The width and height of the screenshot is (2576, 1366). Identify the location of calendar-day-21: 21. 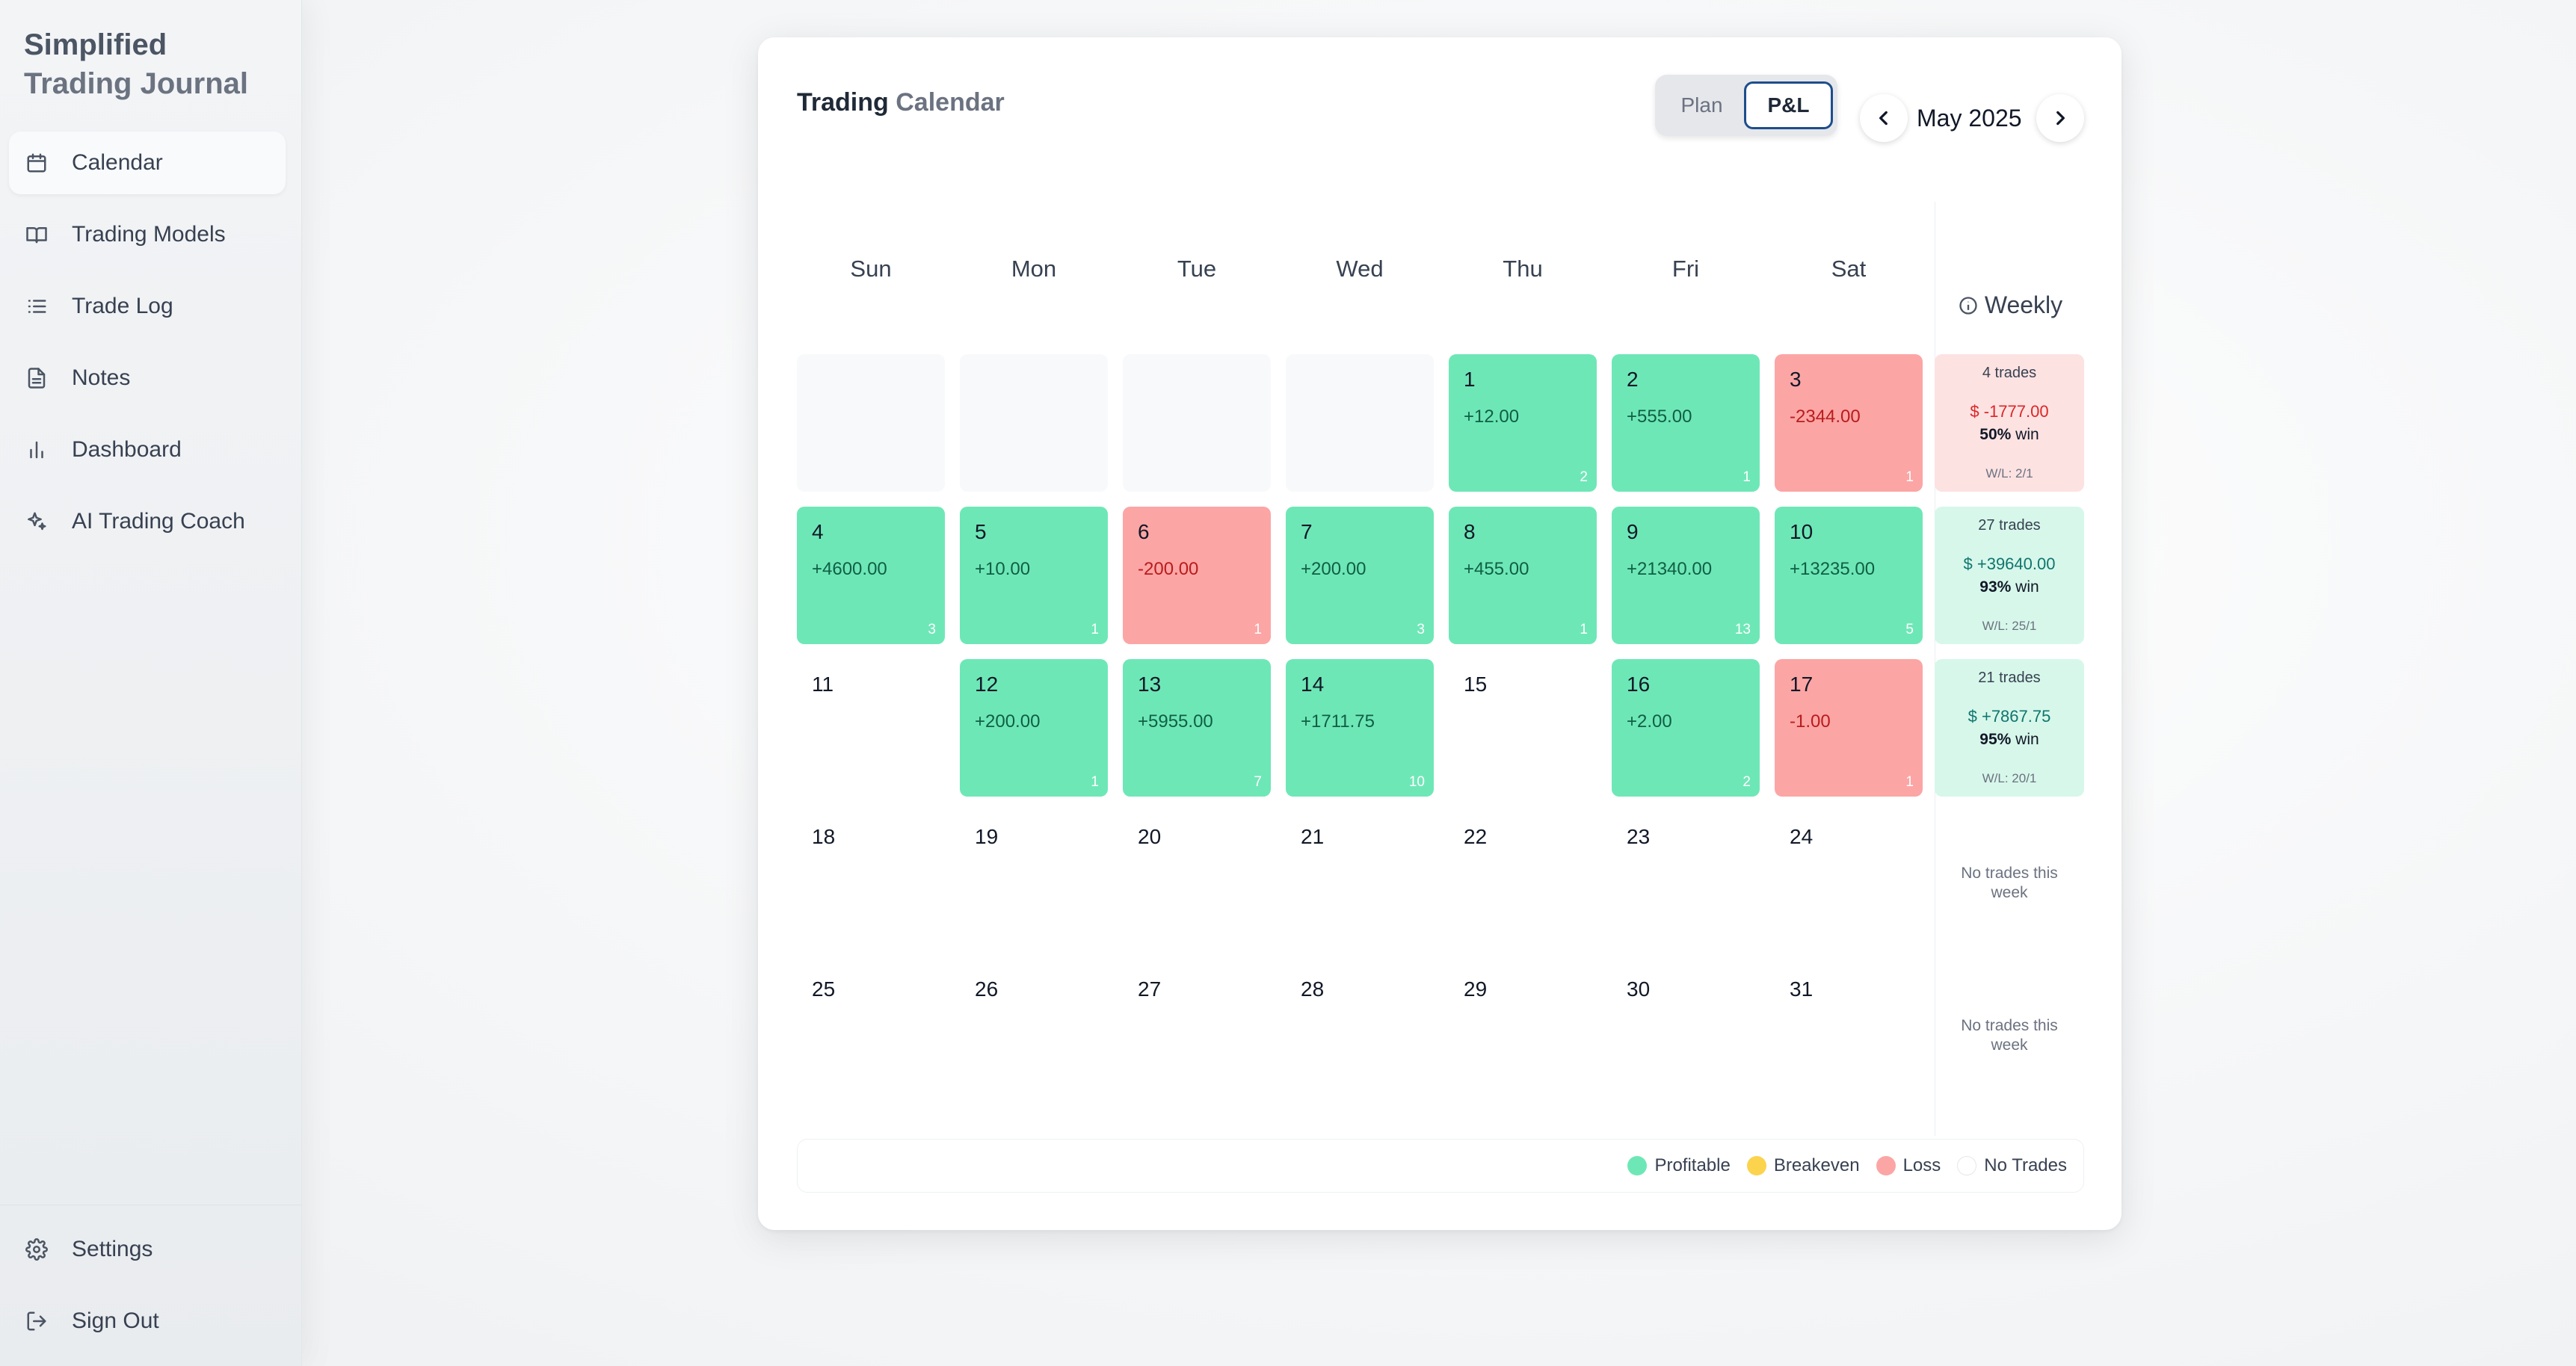
(1360, 881).